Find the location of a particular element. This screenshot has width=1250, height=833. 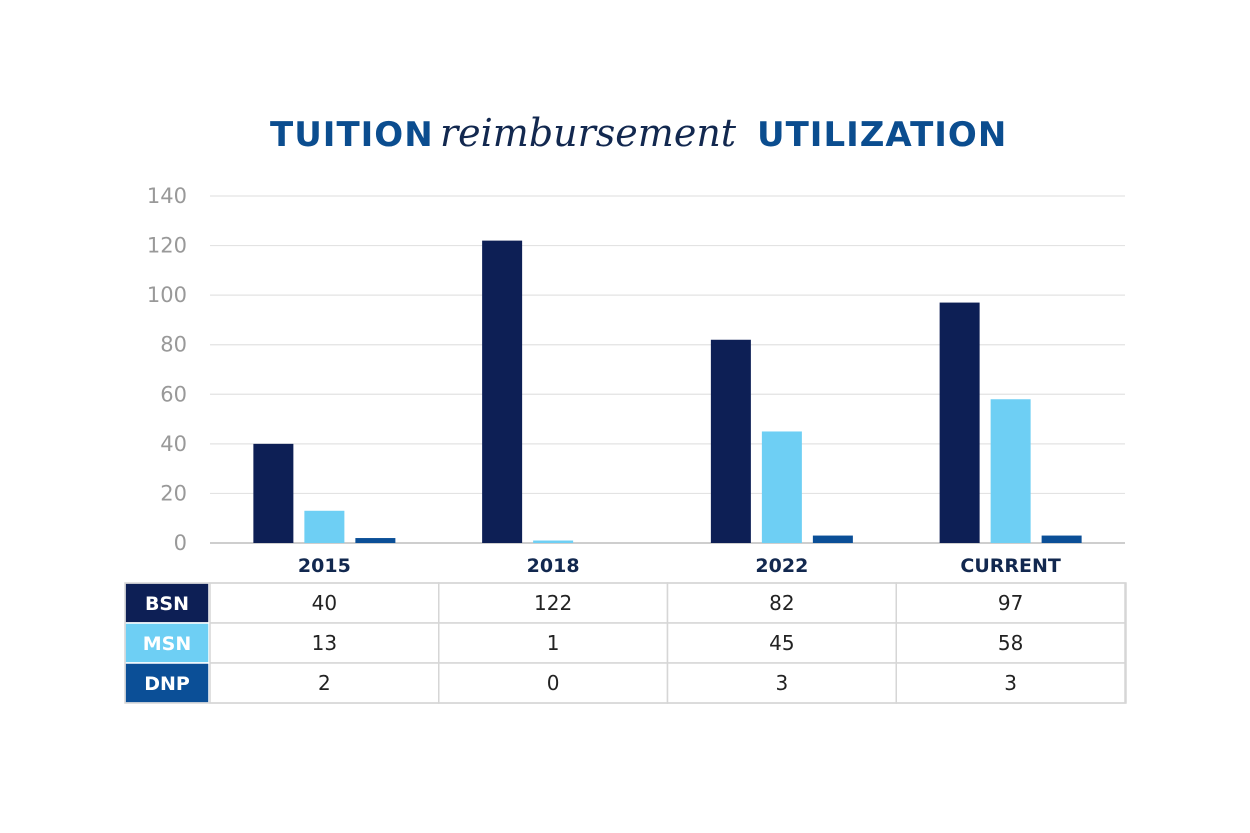

chart-title-part-2: reimbursement is located at coordinates (588, 133).